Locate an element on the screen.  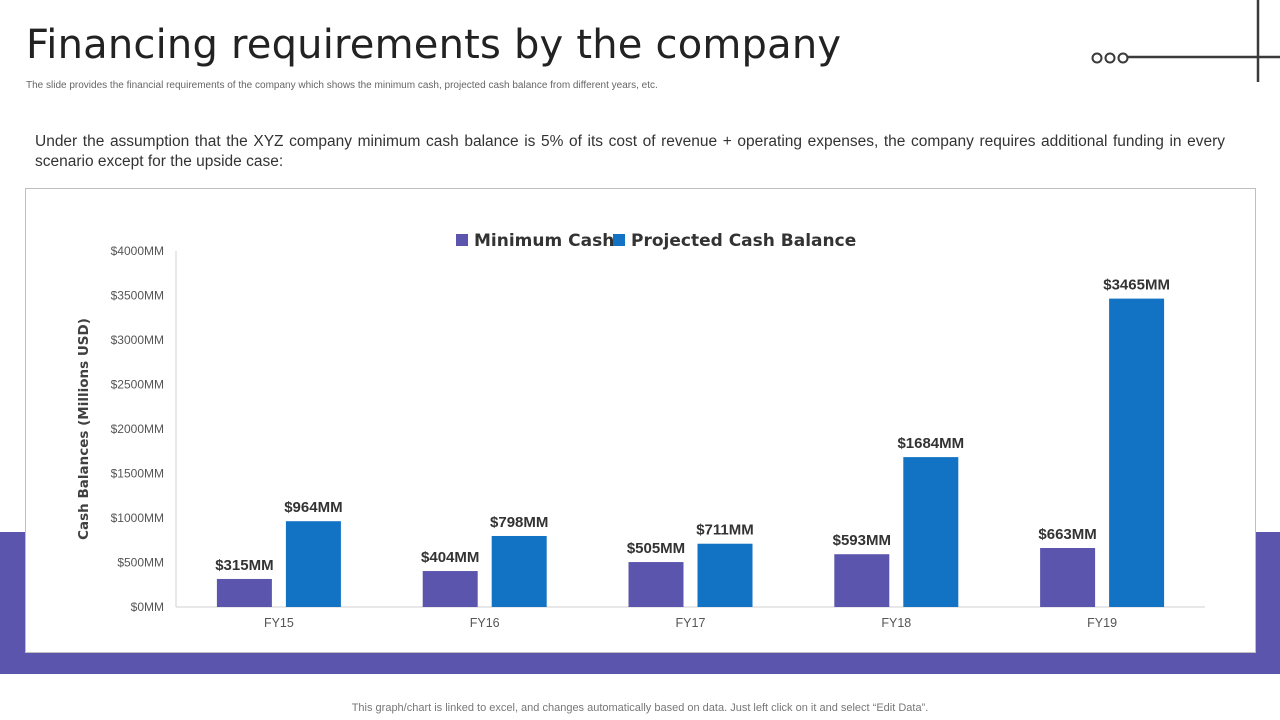
decorative-dots-line-icon is located at coordinates (1185, 41).